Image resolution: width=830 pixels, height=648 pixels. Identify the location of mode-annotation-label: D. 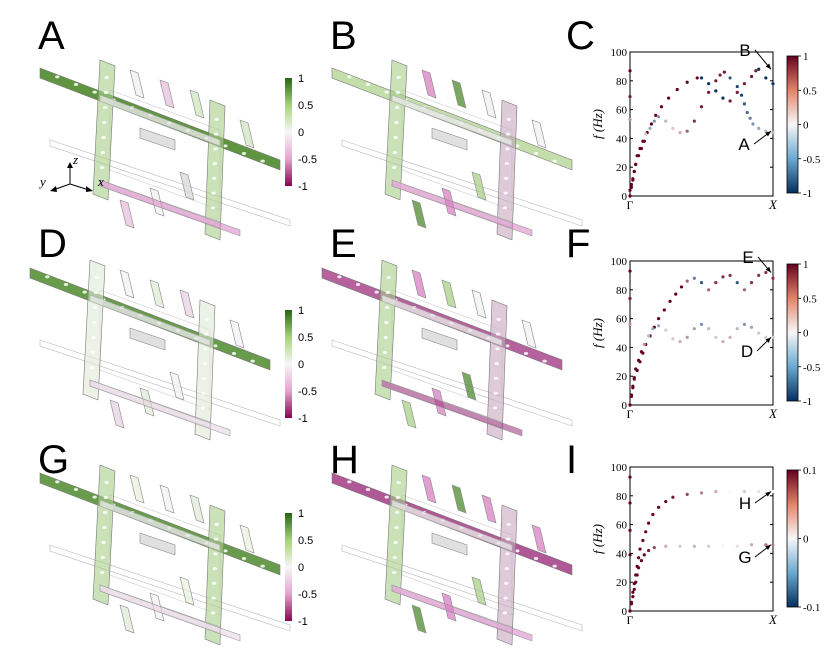
(747, 351).